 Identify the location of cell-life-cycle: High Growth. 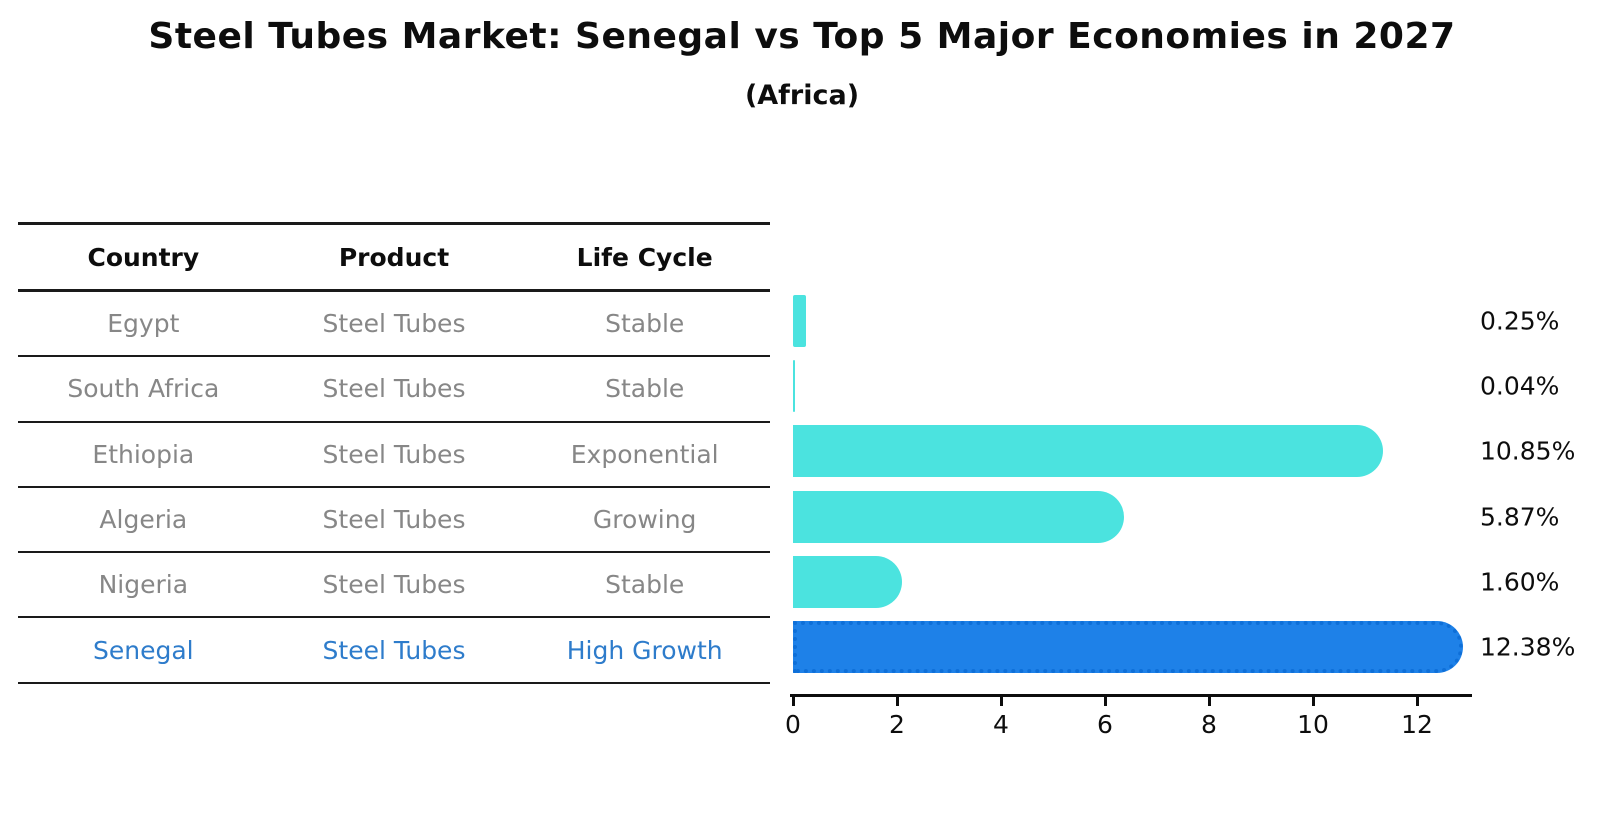
(644, 650).